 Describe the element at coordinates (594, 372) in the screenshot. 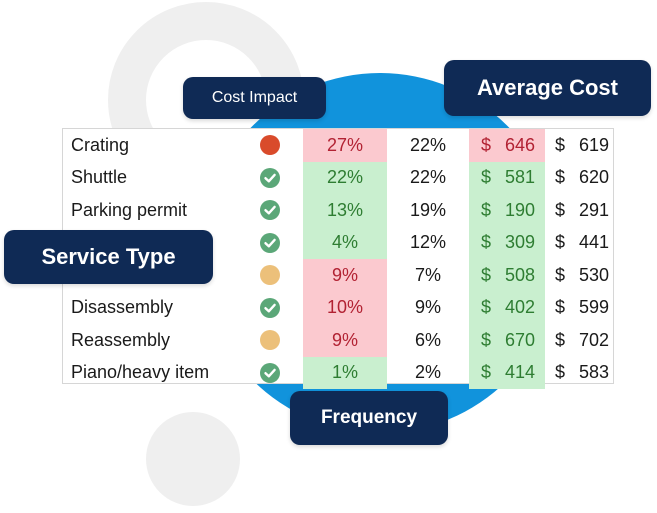

I see `amount: 583` at that location.